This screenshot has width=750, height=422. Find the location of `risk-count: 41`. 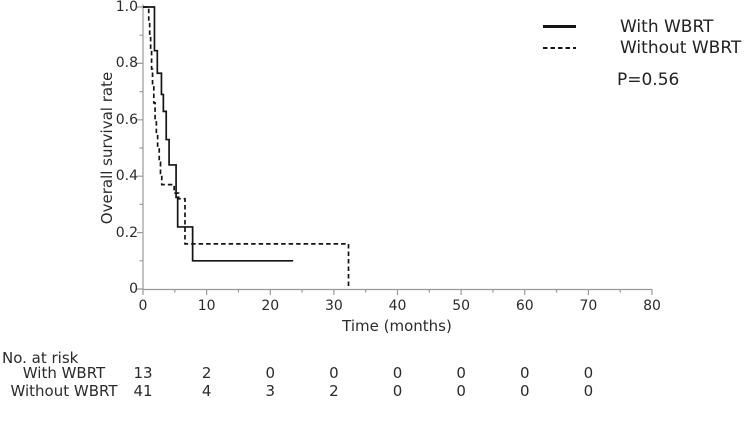

risk-count: 41 is located at coordinates (143, 391).